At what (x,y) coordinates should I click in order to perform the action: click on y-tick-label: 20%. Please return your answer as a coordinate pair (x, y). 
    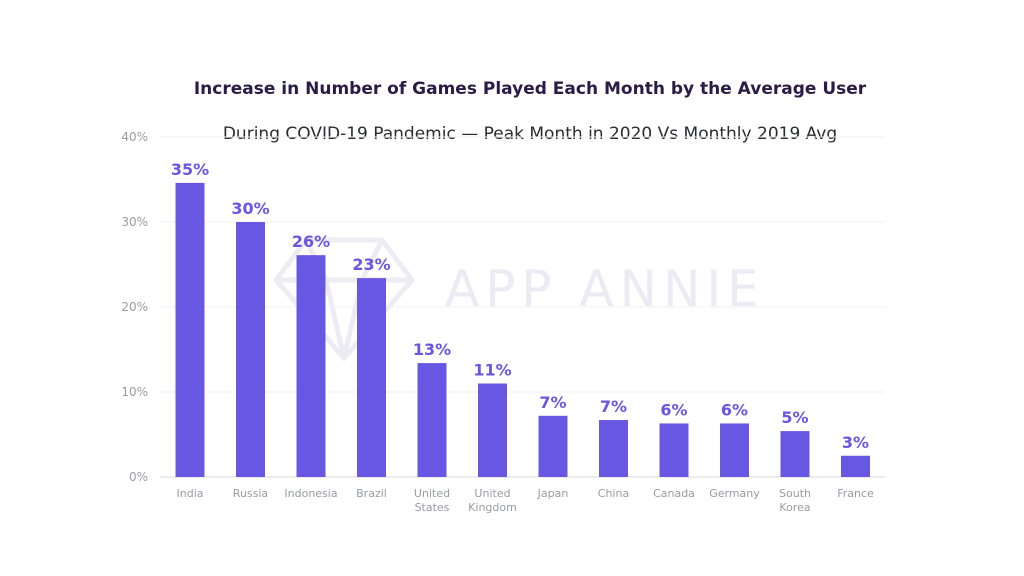
    Looking at the image, I should click on (134, 307).